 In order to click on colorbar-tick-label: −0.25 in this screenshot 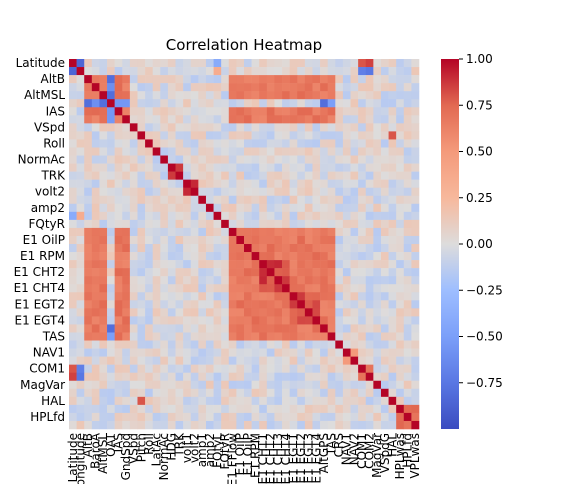, I will do `click(484, 290)`.